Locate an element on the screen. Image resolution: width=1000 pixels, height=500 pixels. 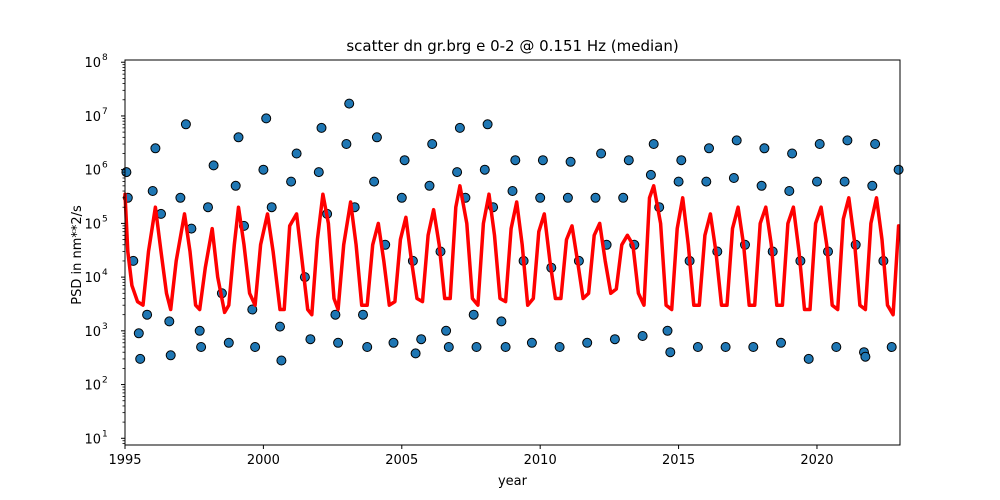
x-tick-label: 2015 is located at coordinates (678, 460).